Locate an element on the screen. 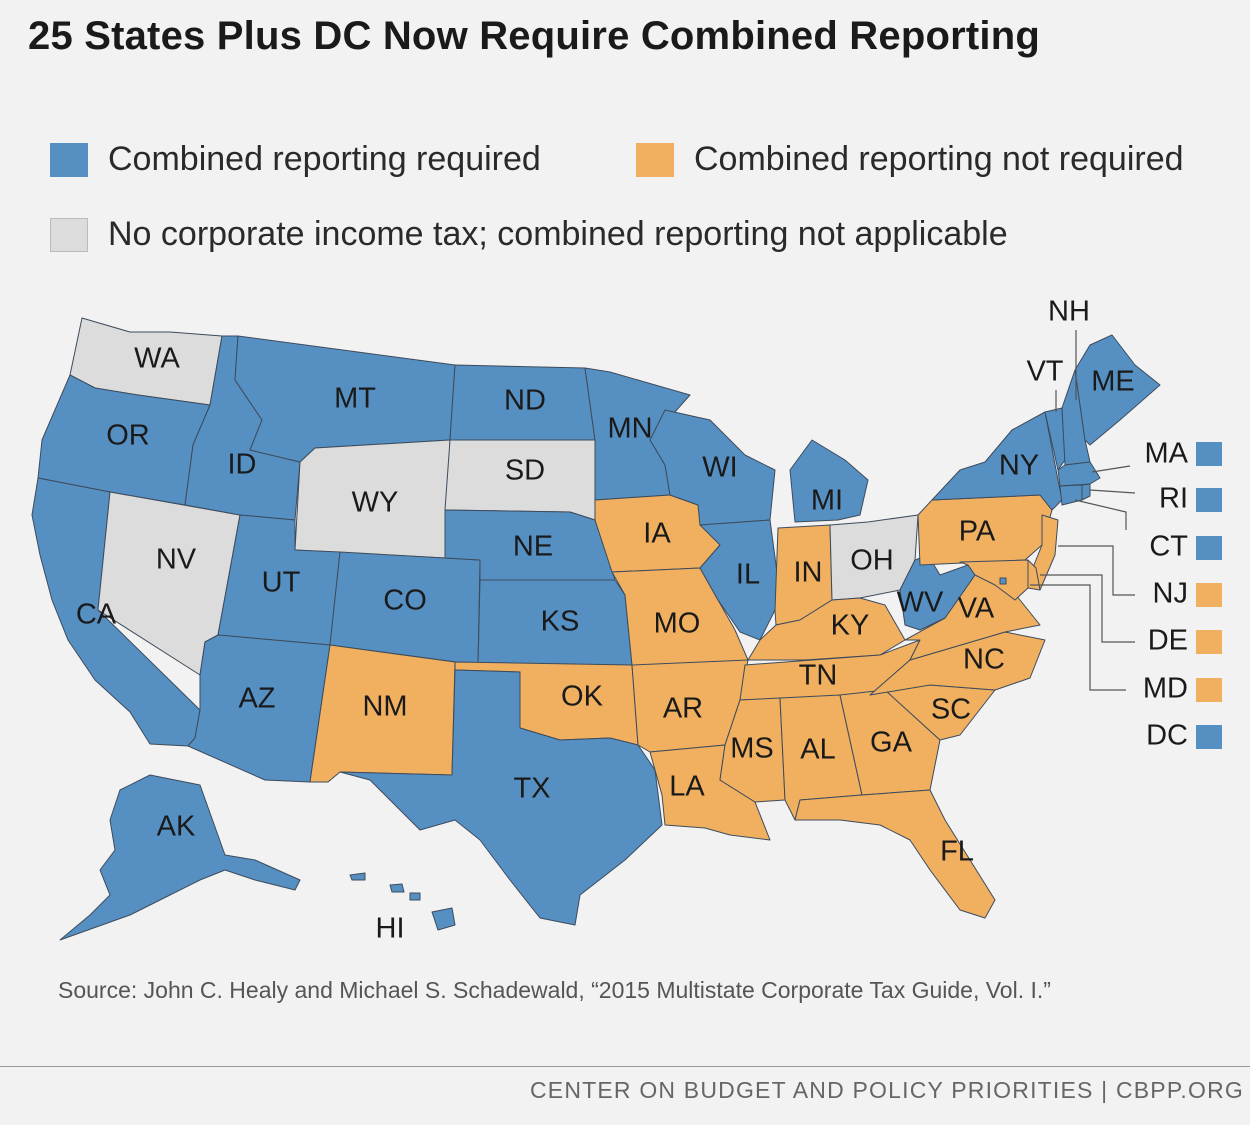 The height and width of the screenshot is (1125, 1250). label-ca: CA is located at coordinates (96, 615).